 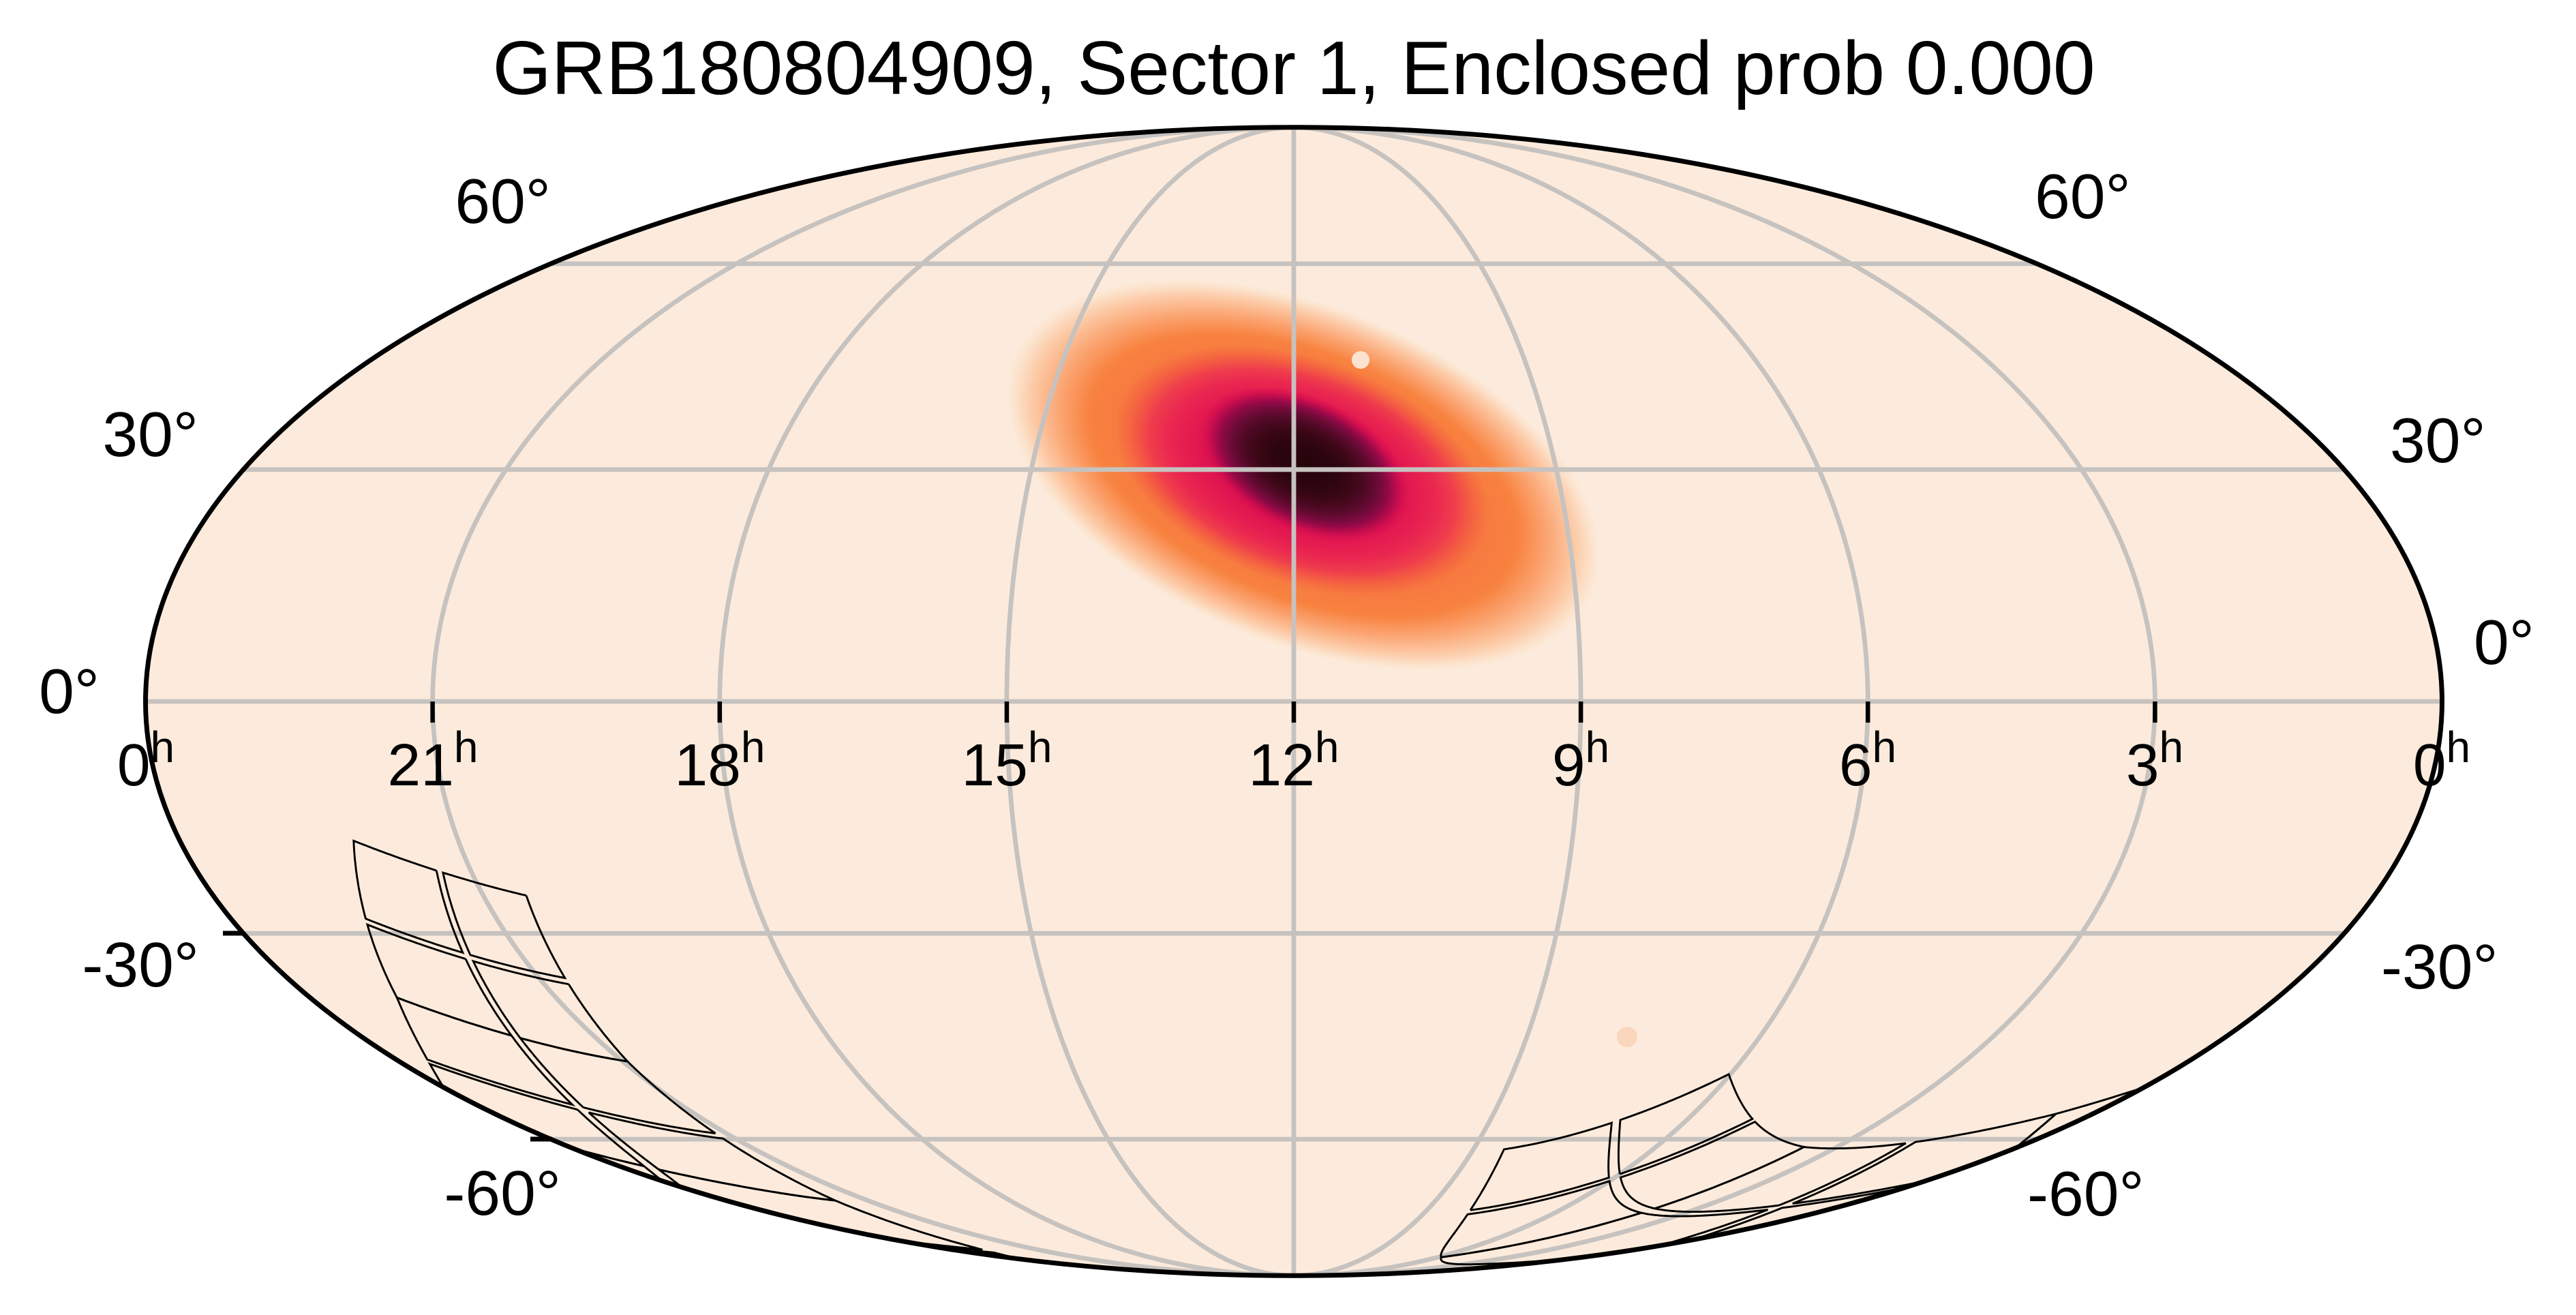 What do you see at coordinates (146, 760) in the screenshot?
I see `svg-text: 0h` at bounding box center [146, 760].